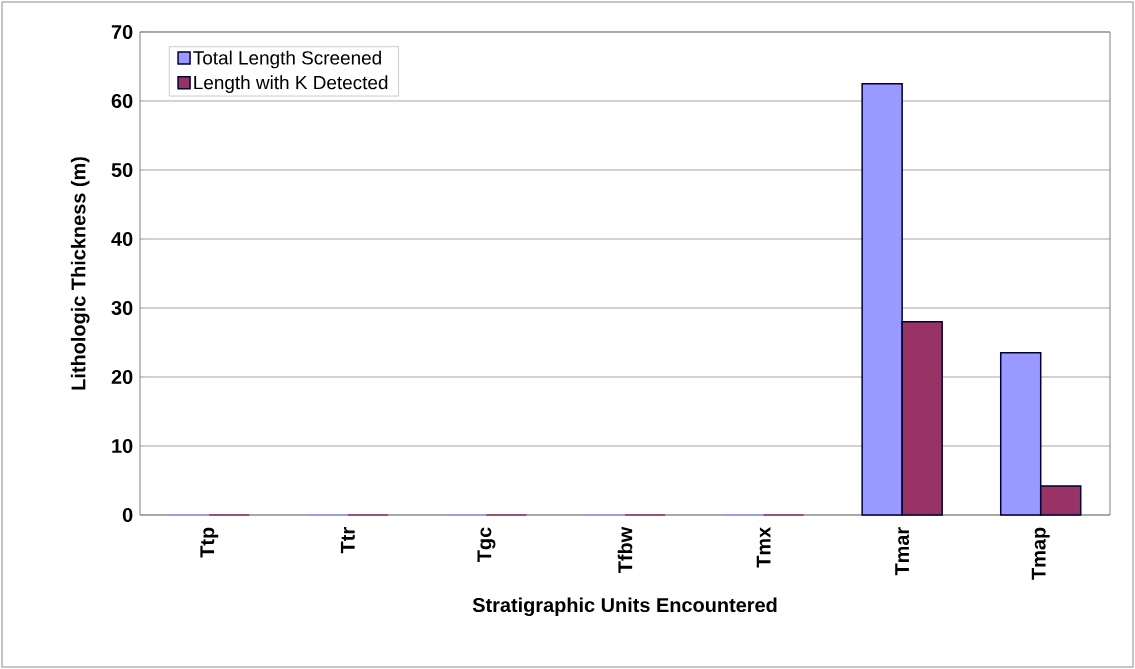 The image size is (1135, 669). I want to click on x-tick-label: Tgc, so click(486, 545).